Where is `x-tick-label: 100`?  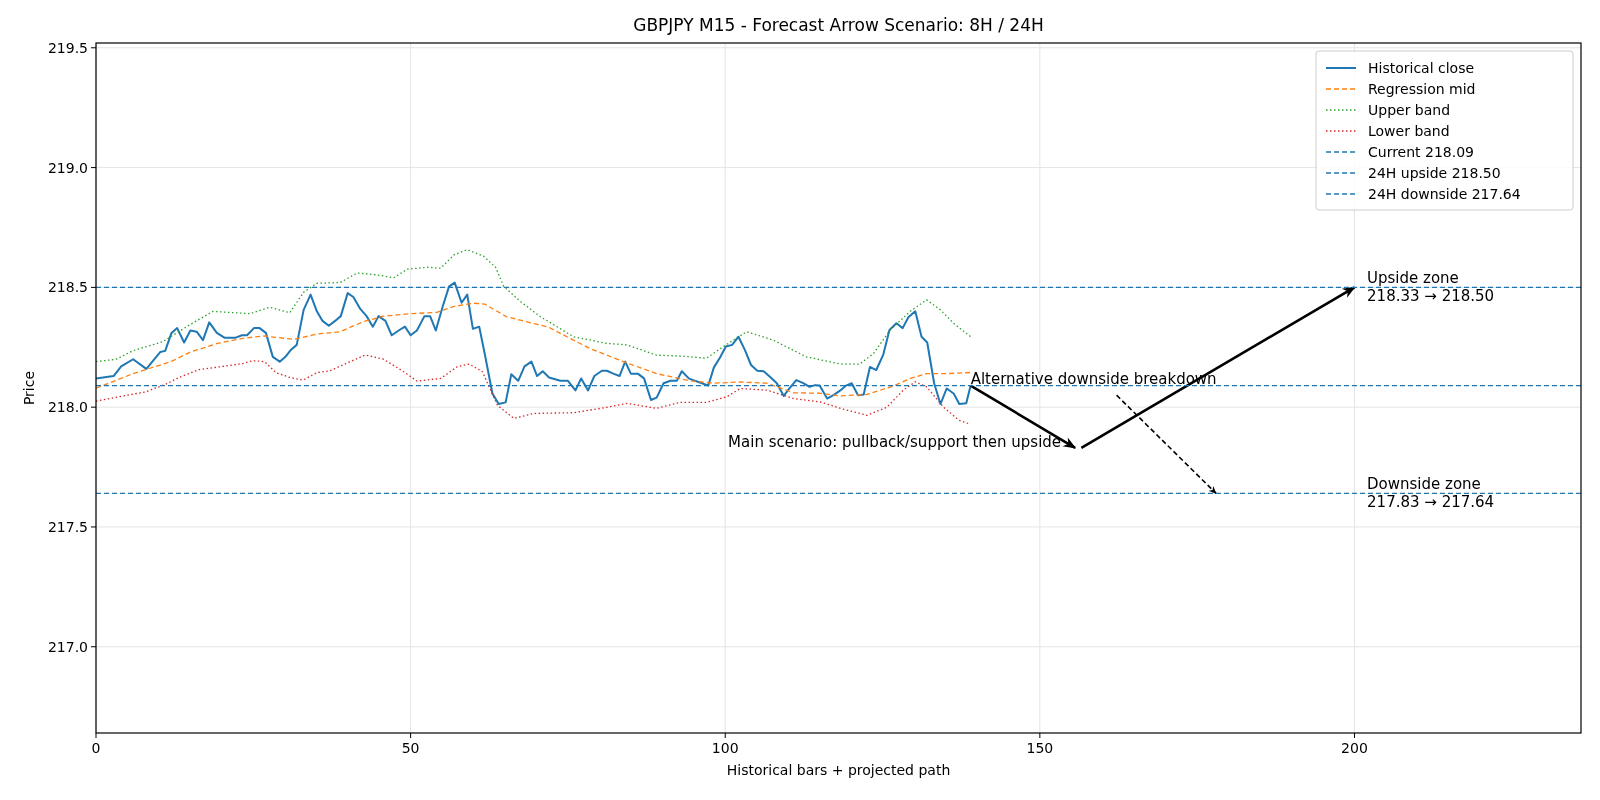
x-tick-label: 100 is located at coordinates (725, 748).